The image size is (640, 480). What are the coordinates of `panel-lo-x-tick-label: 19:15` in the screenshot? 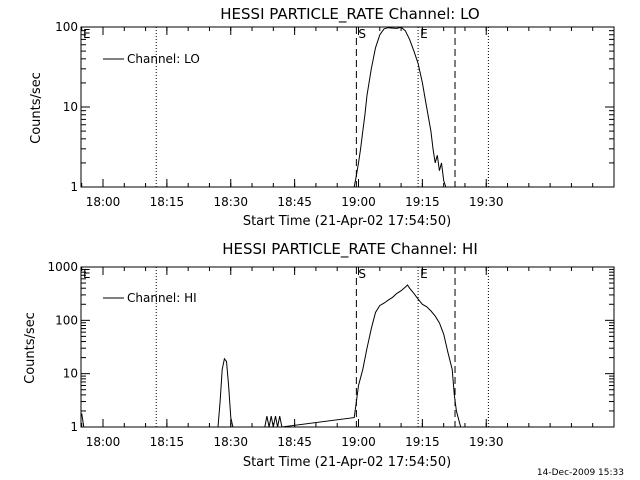 It's located at (422, 202).